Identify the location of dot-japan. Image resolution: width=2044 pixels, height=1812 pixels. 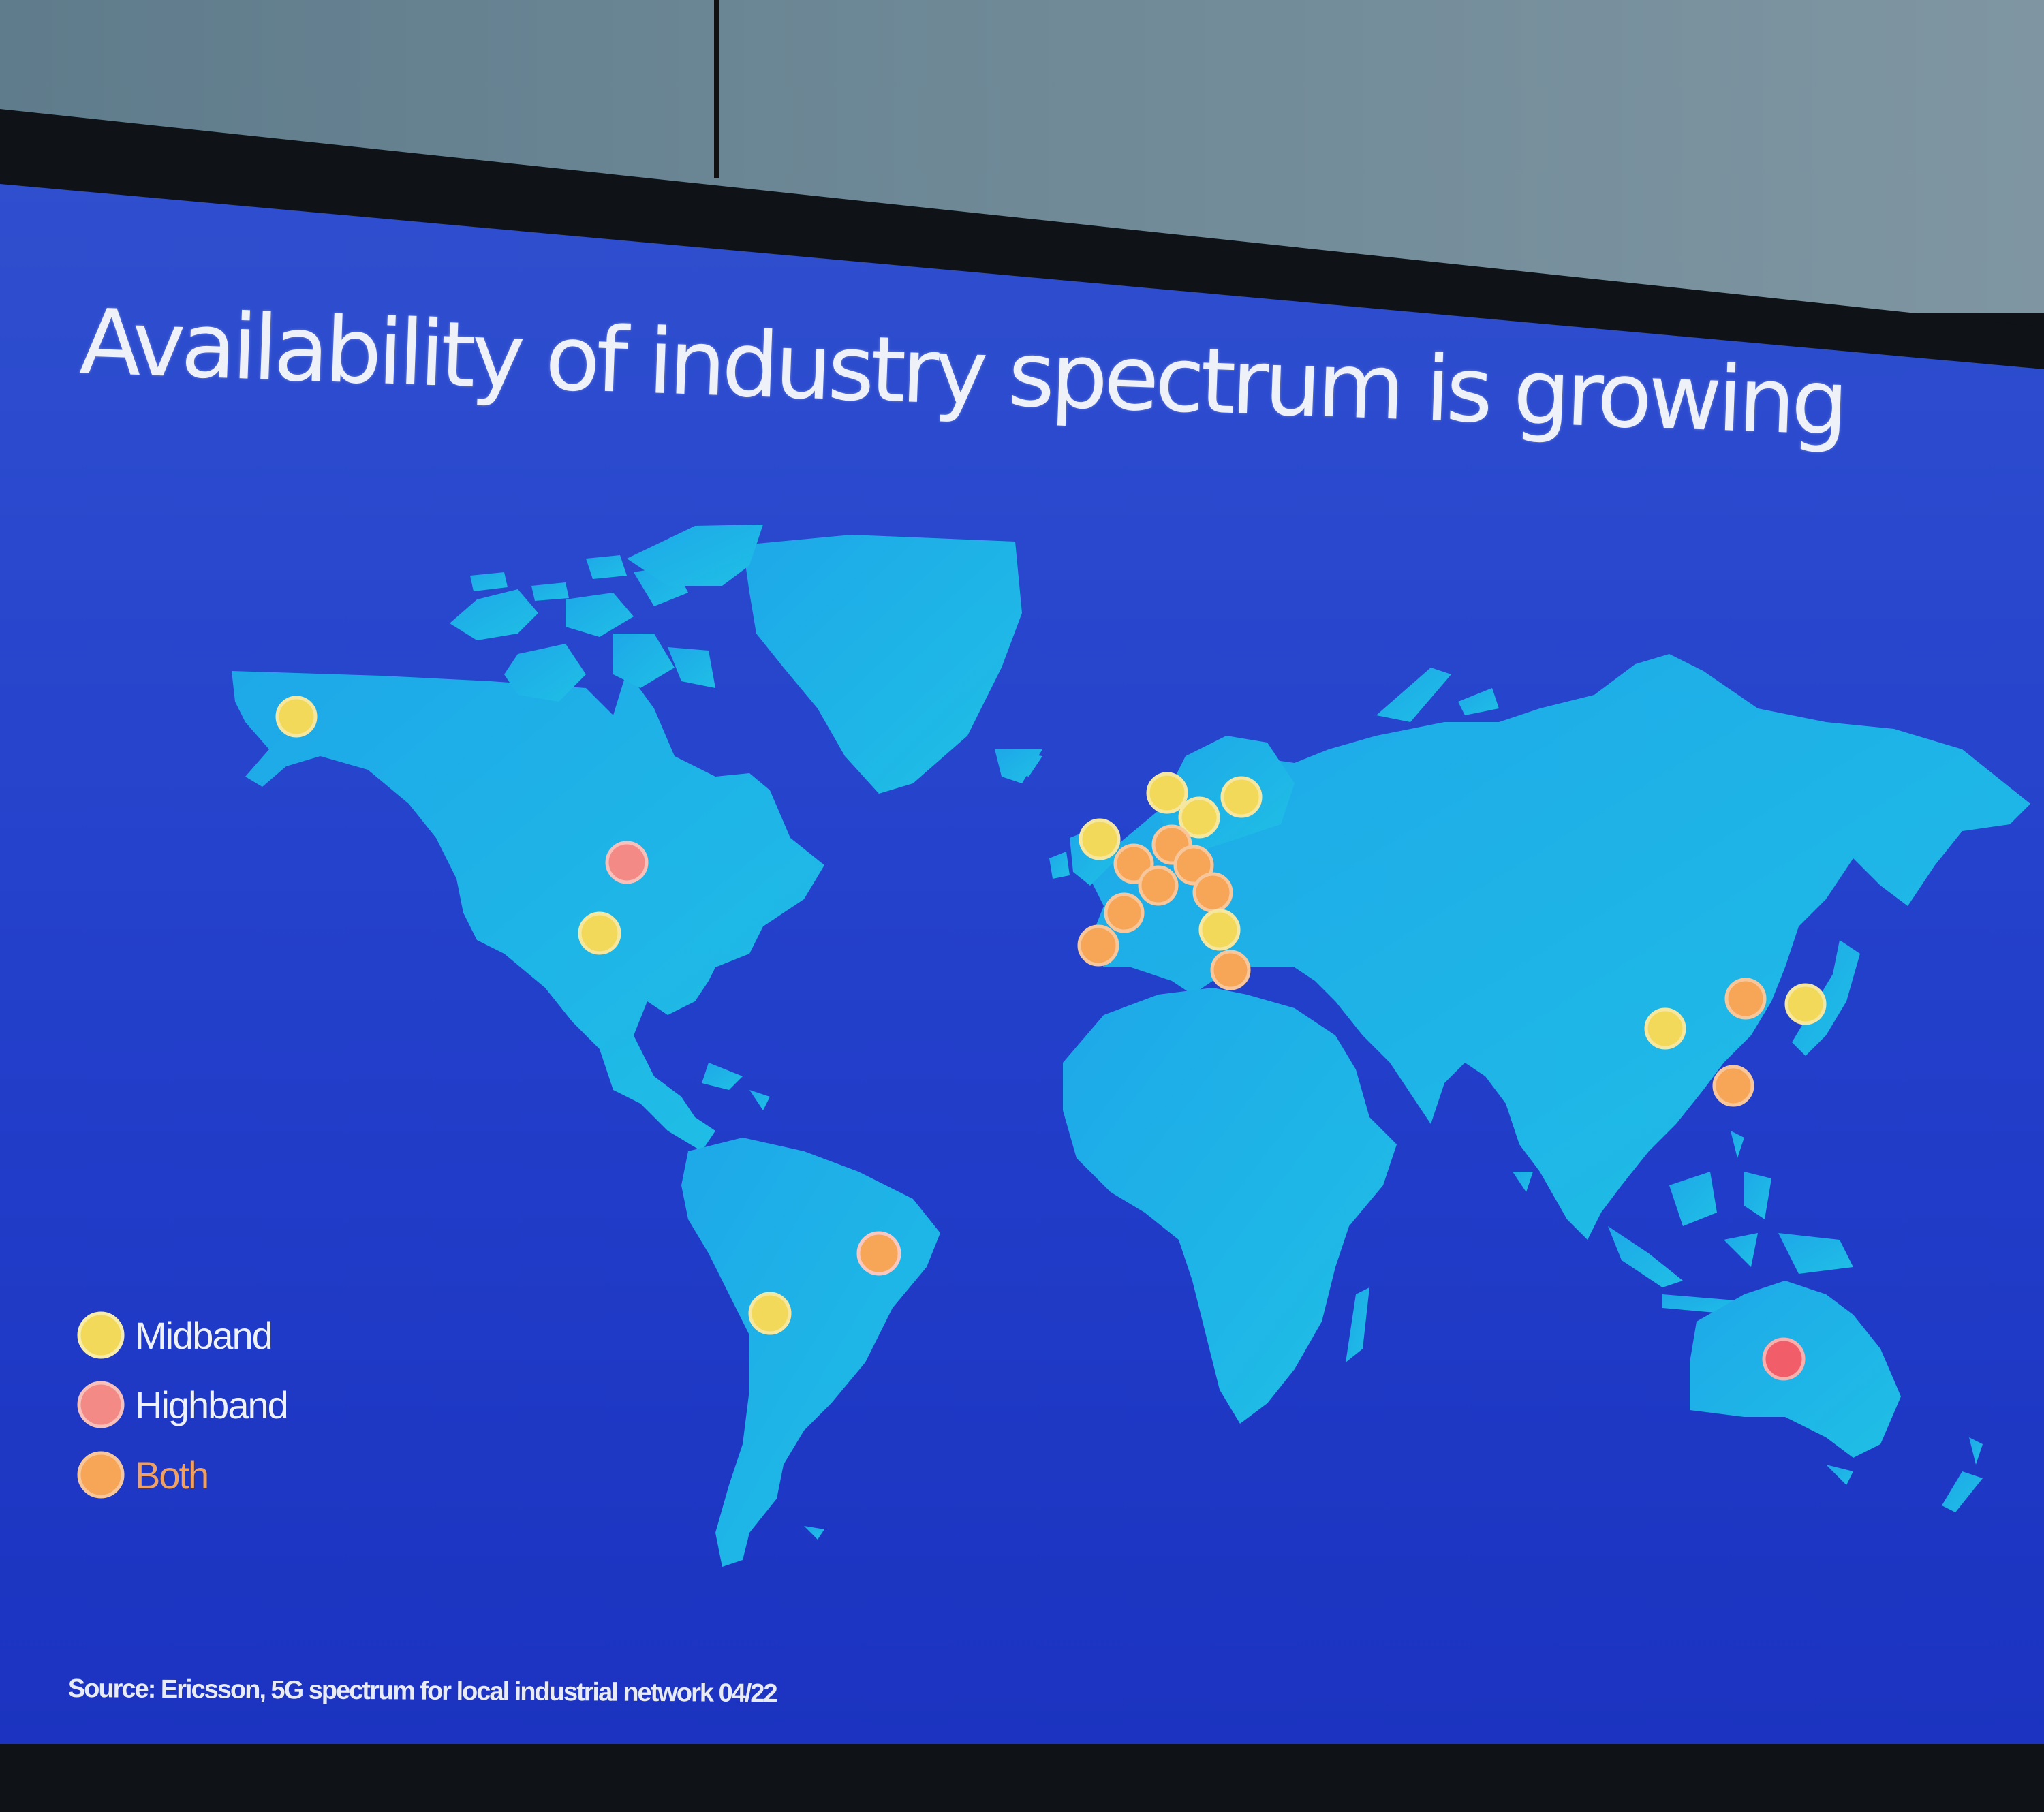
(1806, 1004).